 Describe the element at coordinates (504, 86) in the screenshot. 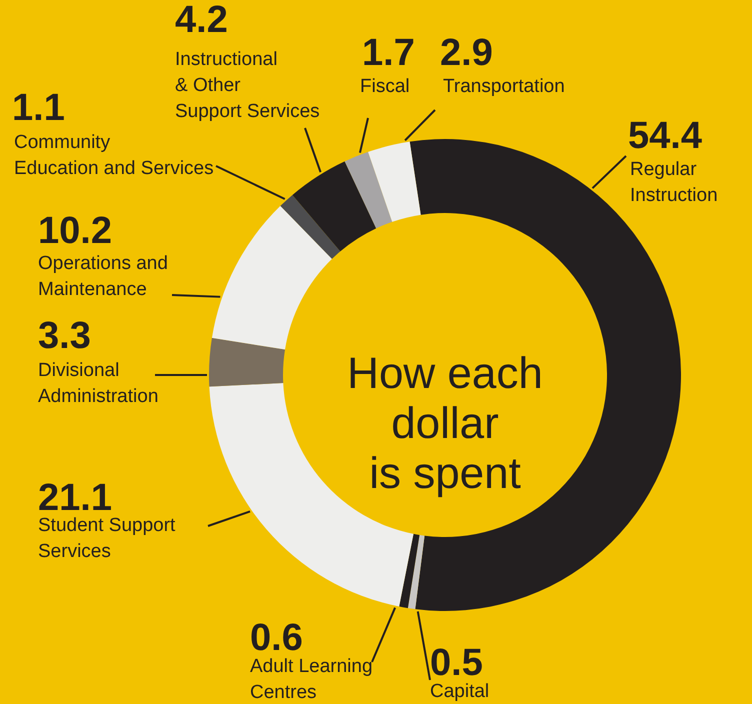

I see `slice-label: Transportation` at that location.